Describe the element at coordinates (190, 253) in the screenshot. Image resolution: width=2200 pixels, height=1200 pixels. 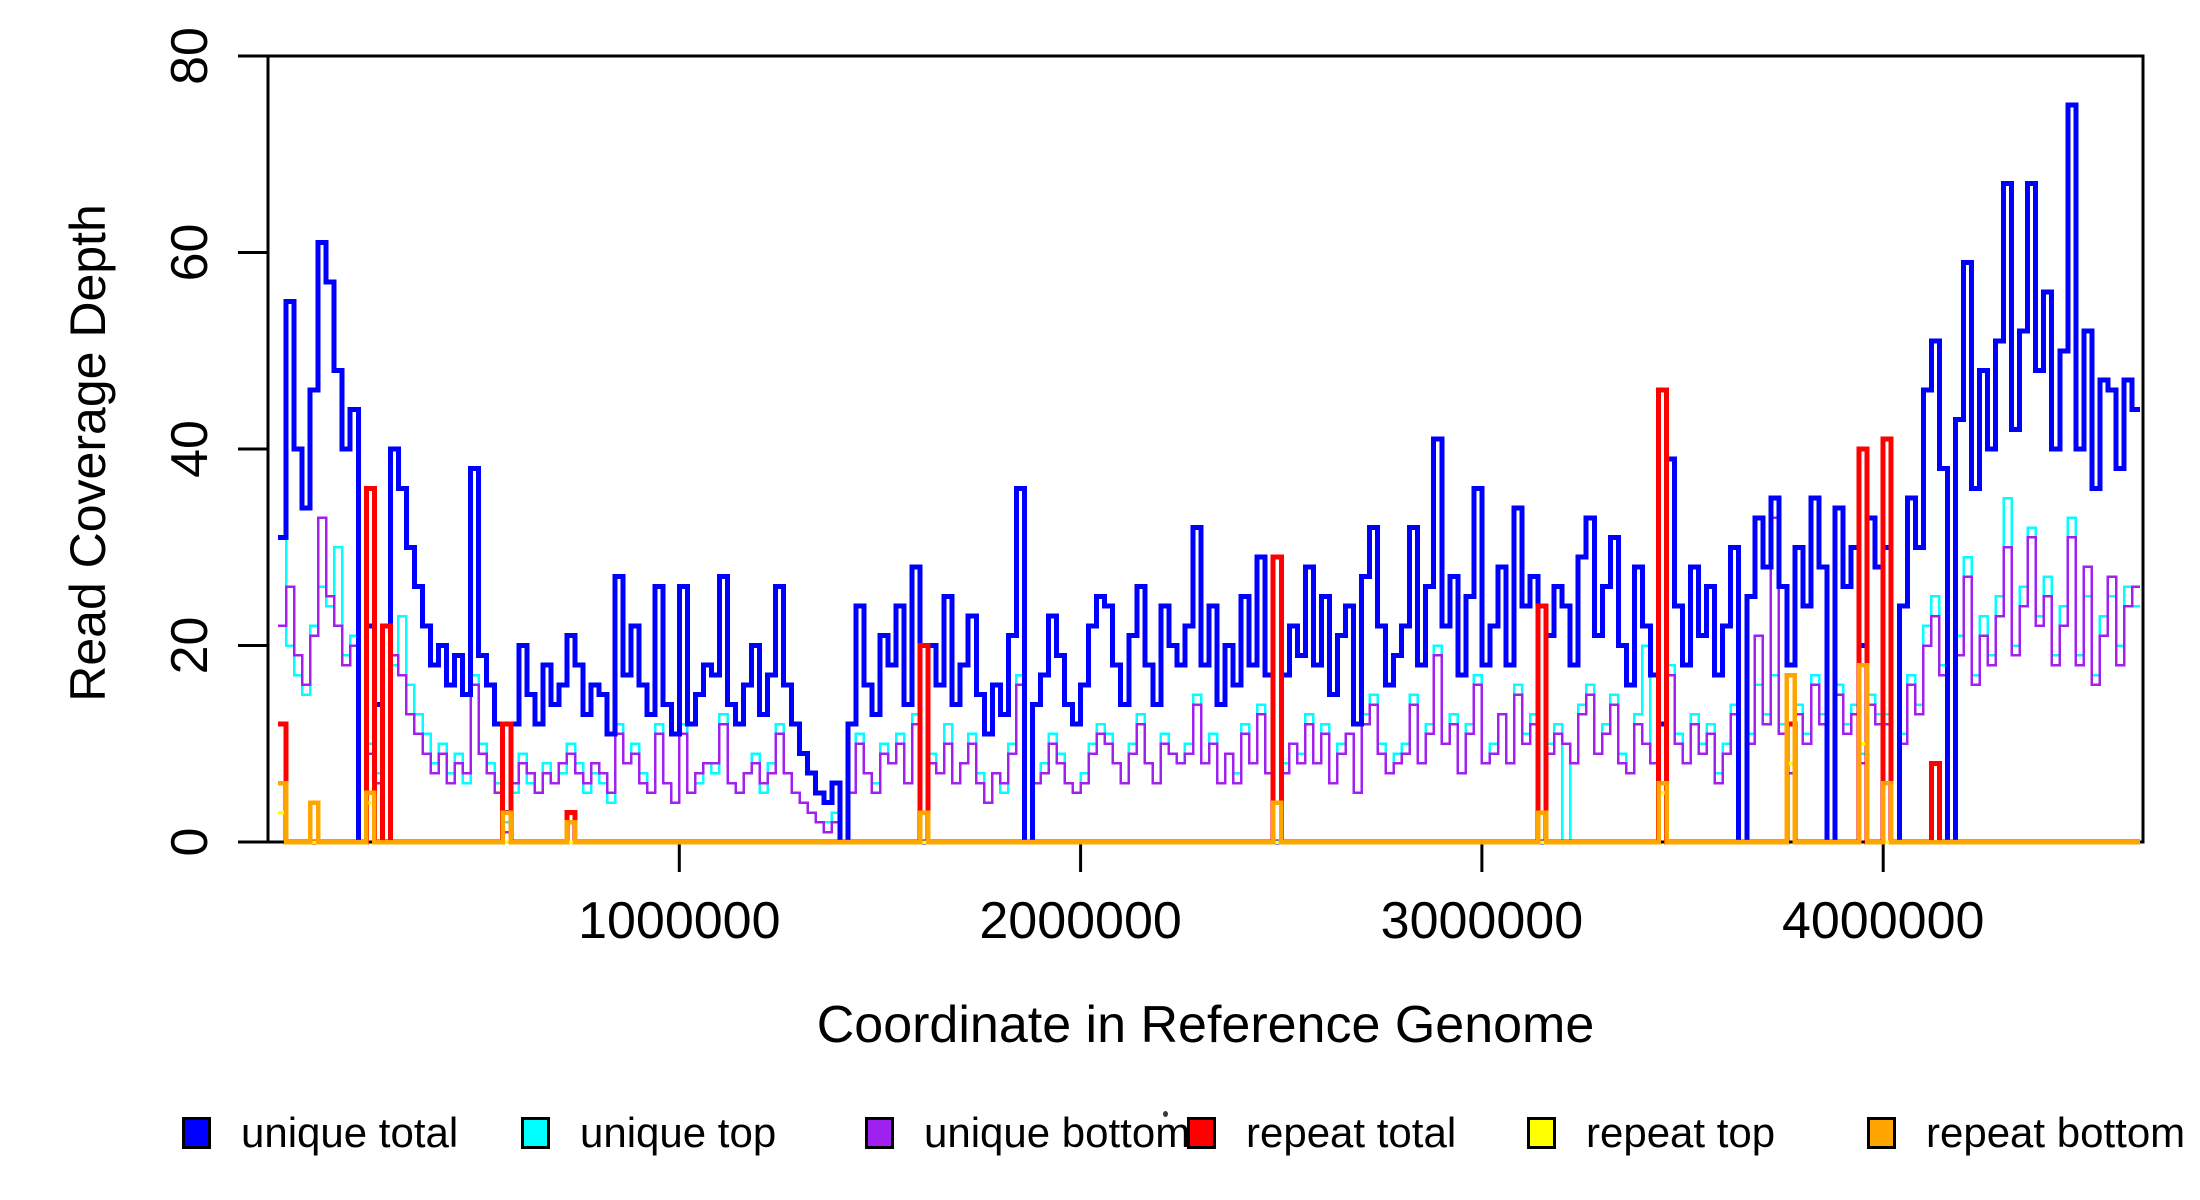
I see `y-tick-label: 60` at that location.